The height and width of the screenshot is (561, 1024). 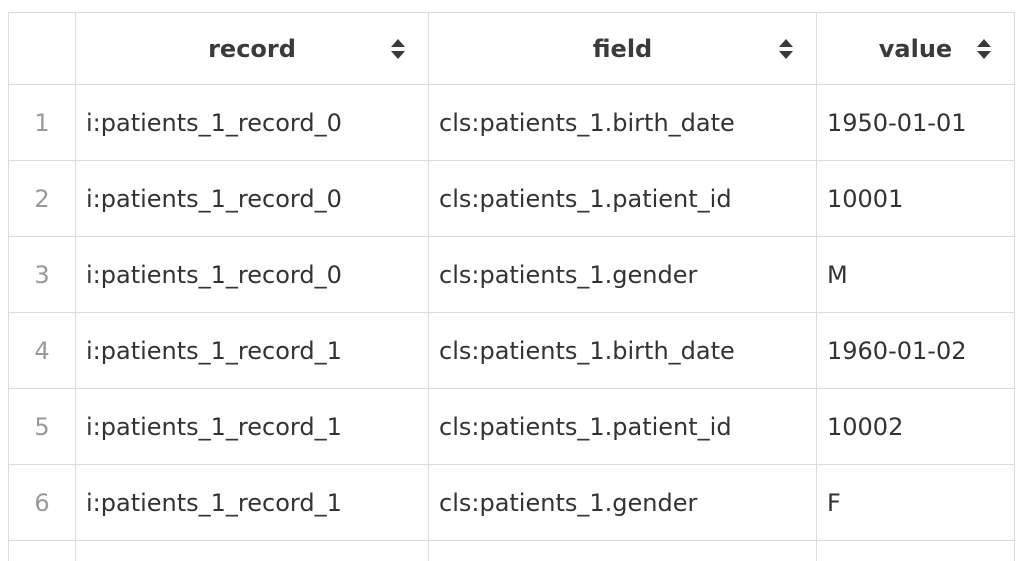 I want to click on row-index: 1, so click(x=42, y=123).